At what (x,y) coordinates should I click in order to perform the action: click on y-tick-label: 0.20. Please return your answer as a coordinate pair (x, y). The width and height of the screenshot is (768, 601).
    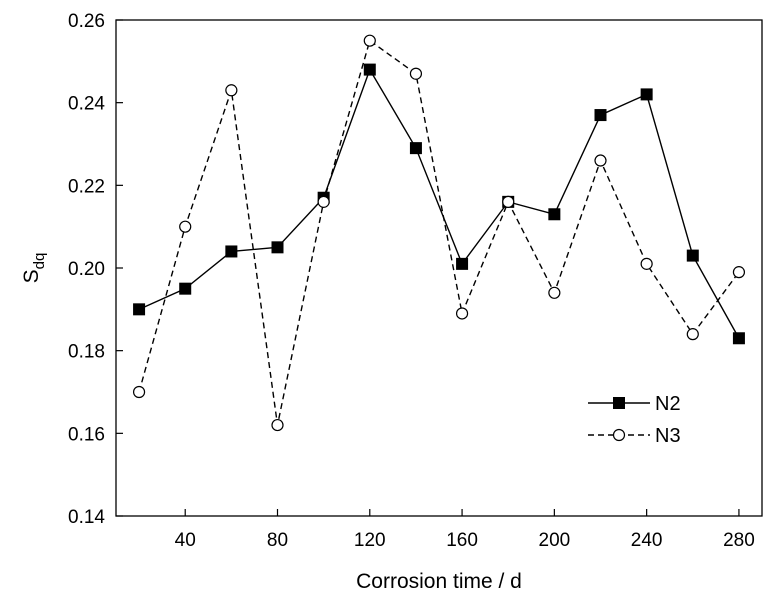
    Looking at the image, I should click on (86, 269).